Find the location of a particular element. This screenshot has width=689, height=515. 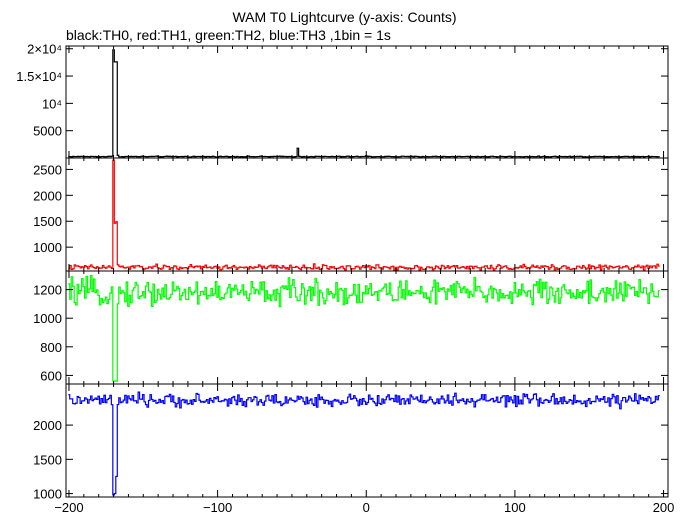

y-tick-label: 2500 is located at coordinates (47, 169).